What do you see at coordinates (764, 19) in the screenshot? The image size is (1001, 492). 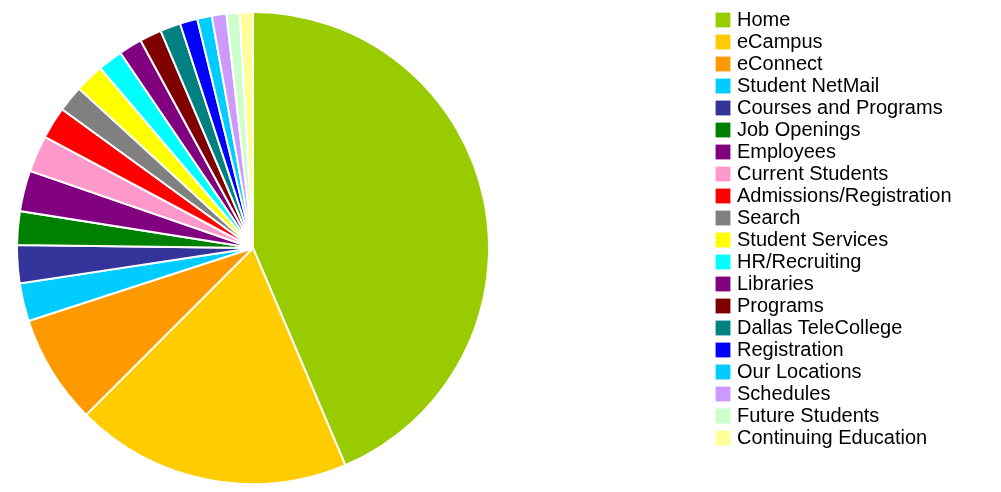 I see `legend-label: Home` at bounding box center [764, 19].